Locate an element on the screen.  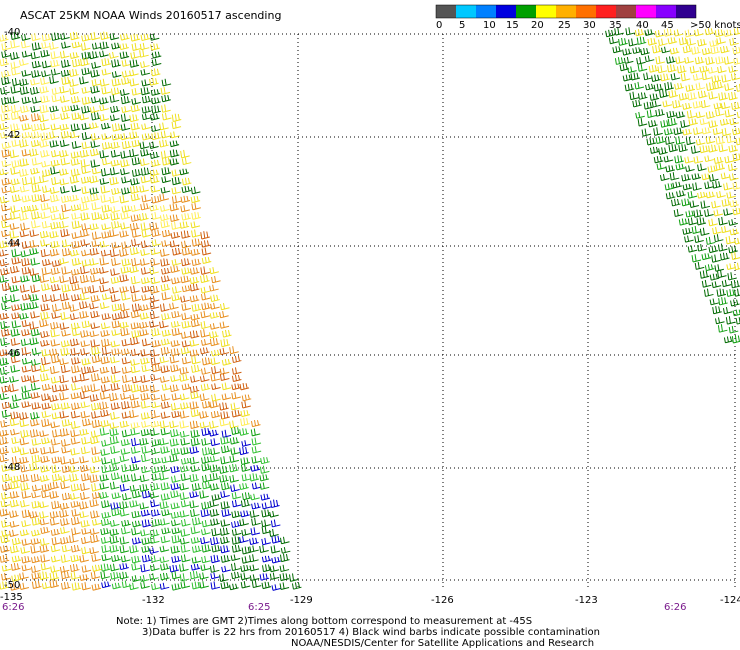
lon-label-135: -135 is located at coordinates (11, 597).